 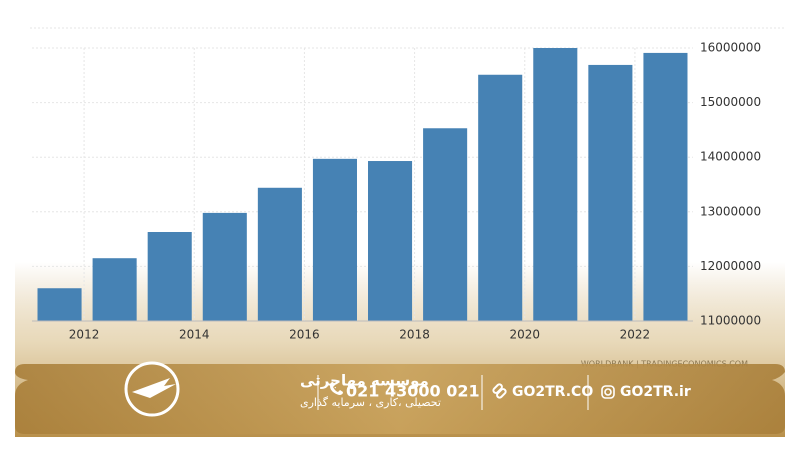 What do you see at coordinates (552, 392) in the screenshot?
I see `site: GO2TR.CO` at bounding box center [552, 392].